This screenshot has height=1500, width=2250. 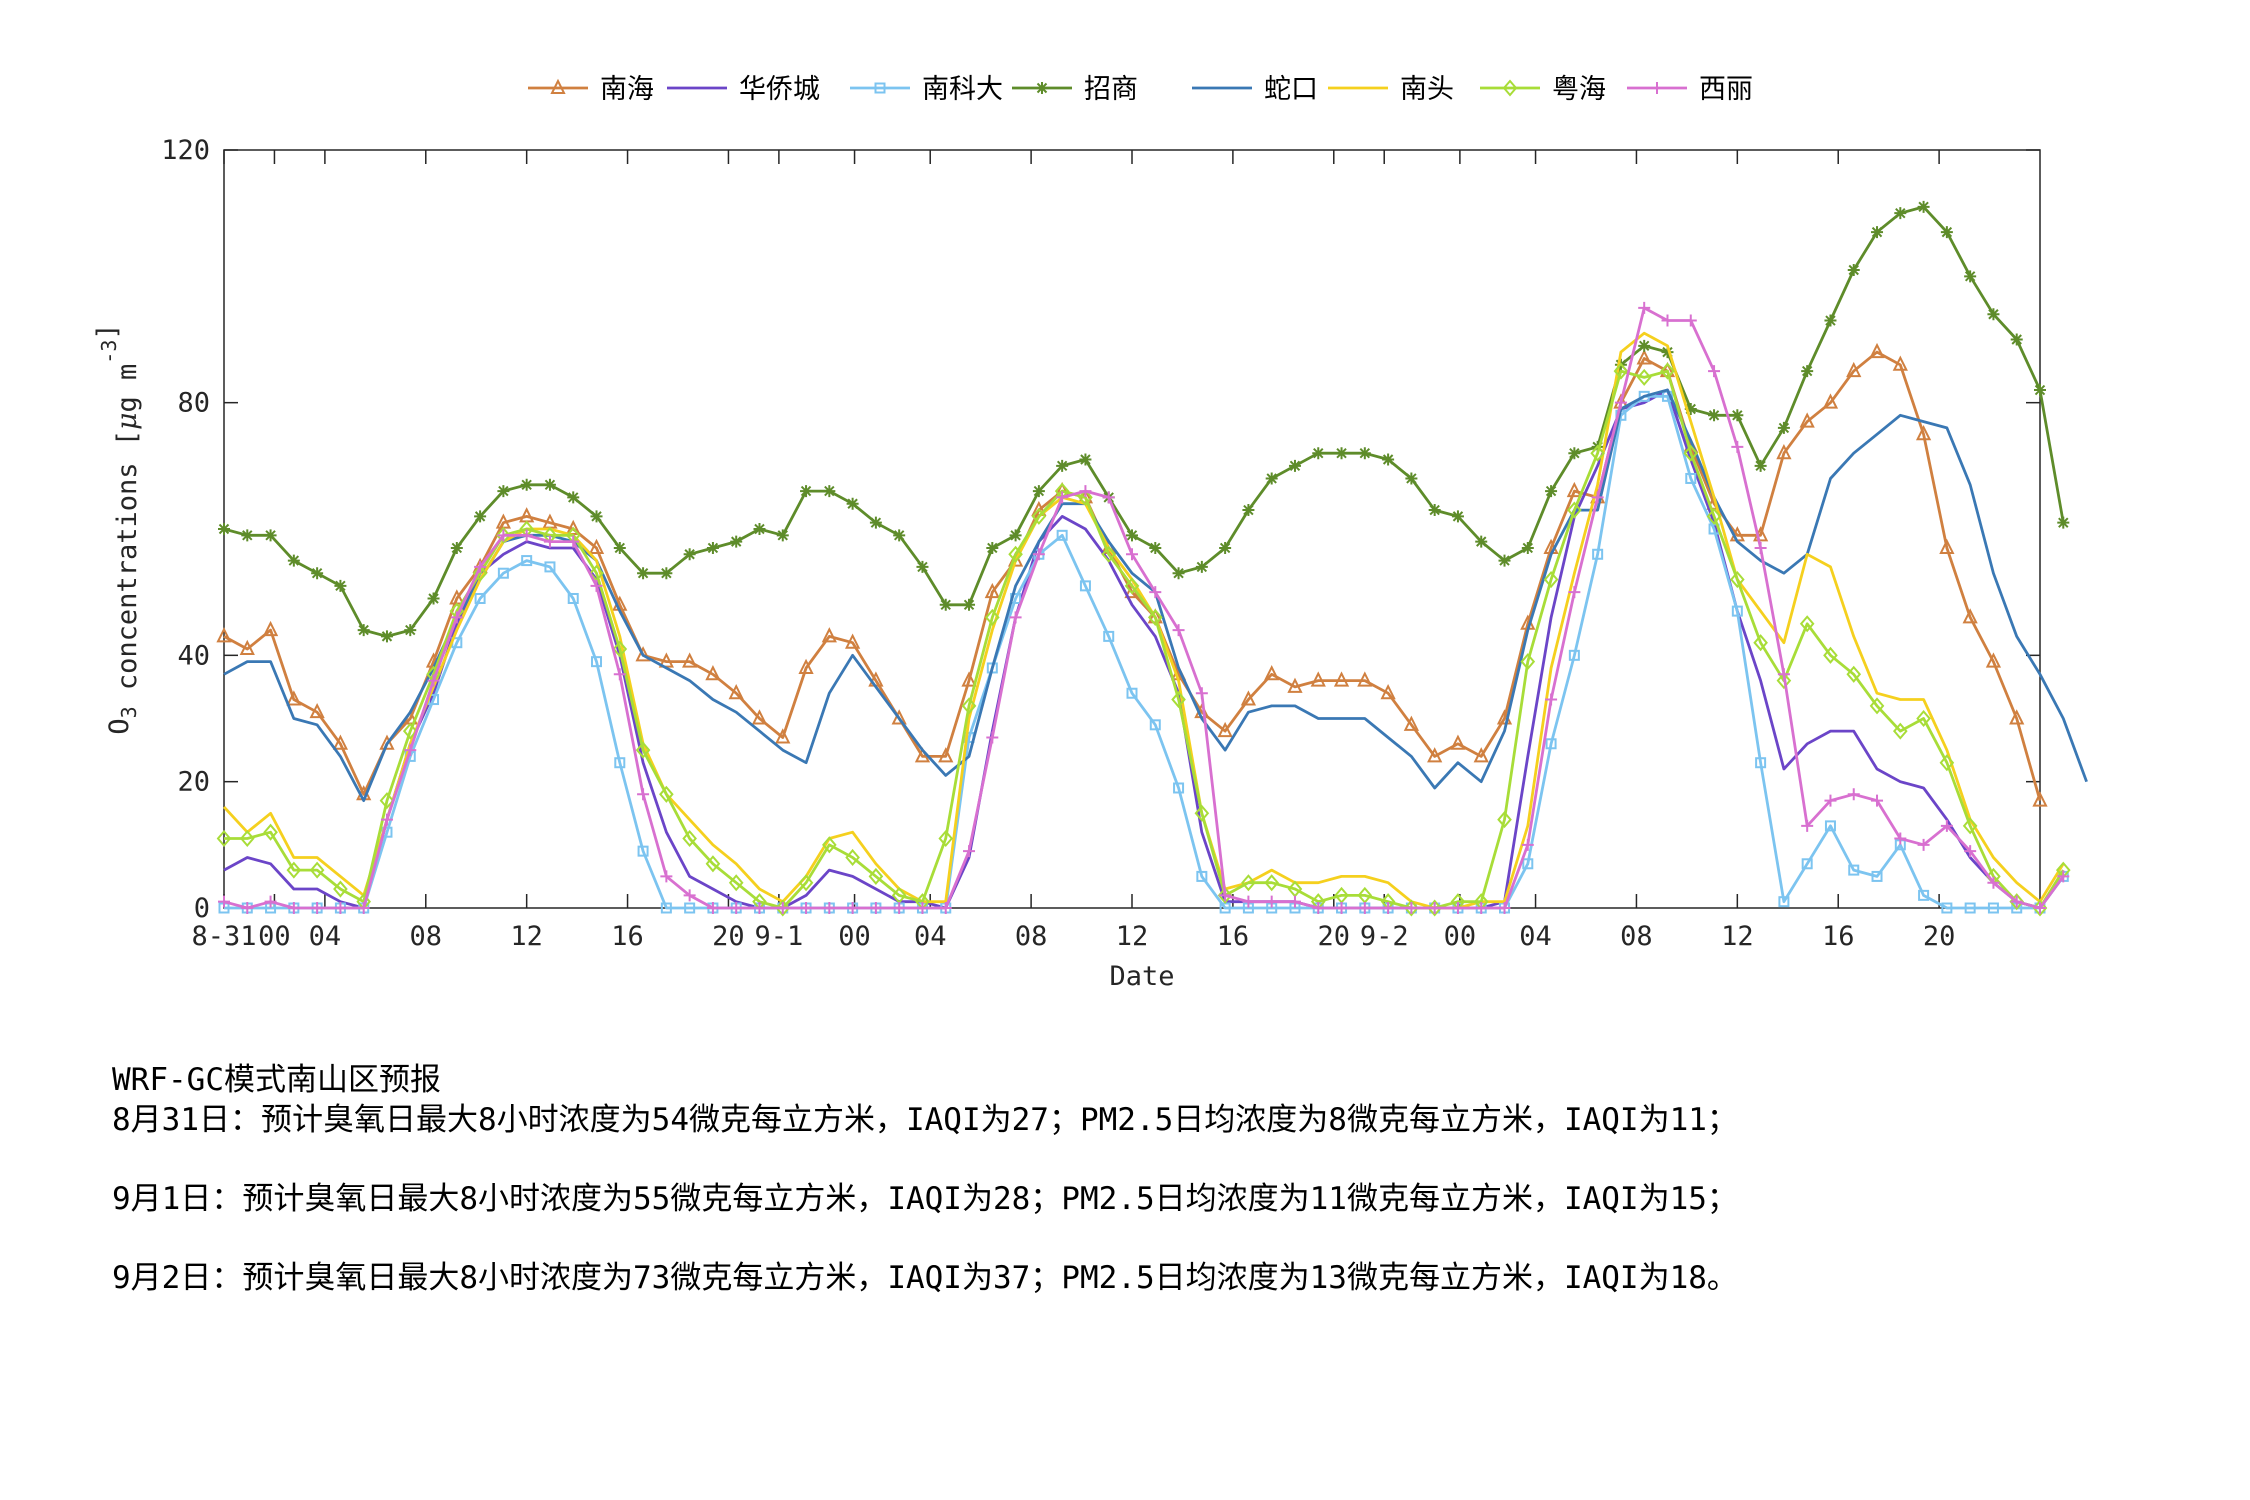 I want to click on legend-marker, so click(x=558, y=86).